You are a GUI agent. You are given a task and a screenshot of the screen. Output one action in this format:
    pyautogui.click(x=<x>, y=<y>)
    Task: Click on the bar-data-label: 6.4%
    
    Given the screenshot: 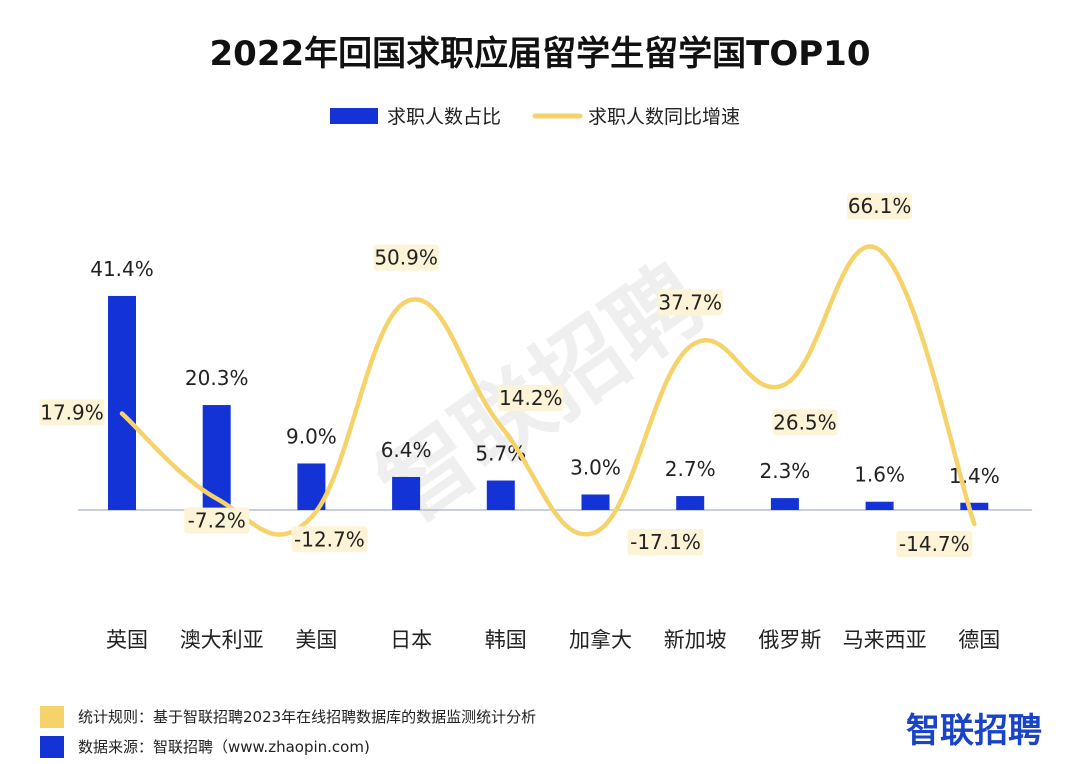 What is the action you would take?
    pyautogui.click(x=406, y=450)
    